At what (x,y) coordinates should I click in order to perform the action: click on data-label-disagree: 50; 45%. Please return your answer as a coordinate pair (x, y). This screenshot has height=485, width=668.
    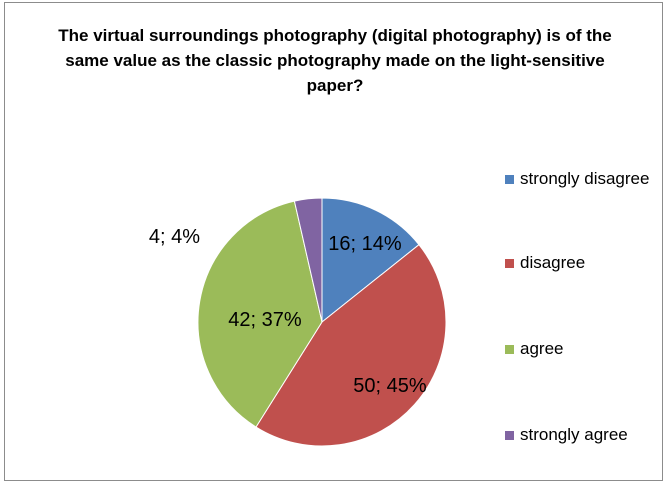
    Looking at the image, I should click on (390, 386).